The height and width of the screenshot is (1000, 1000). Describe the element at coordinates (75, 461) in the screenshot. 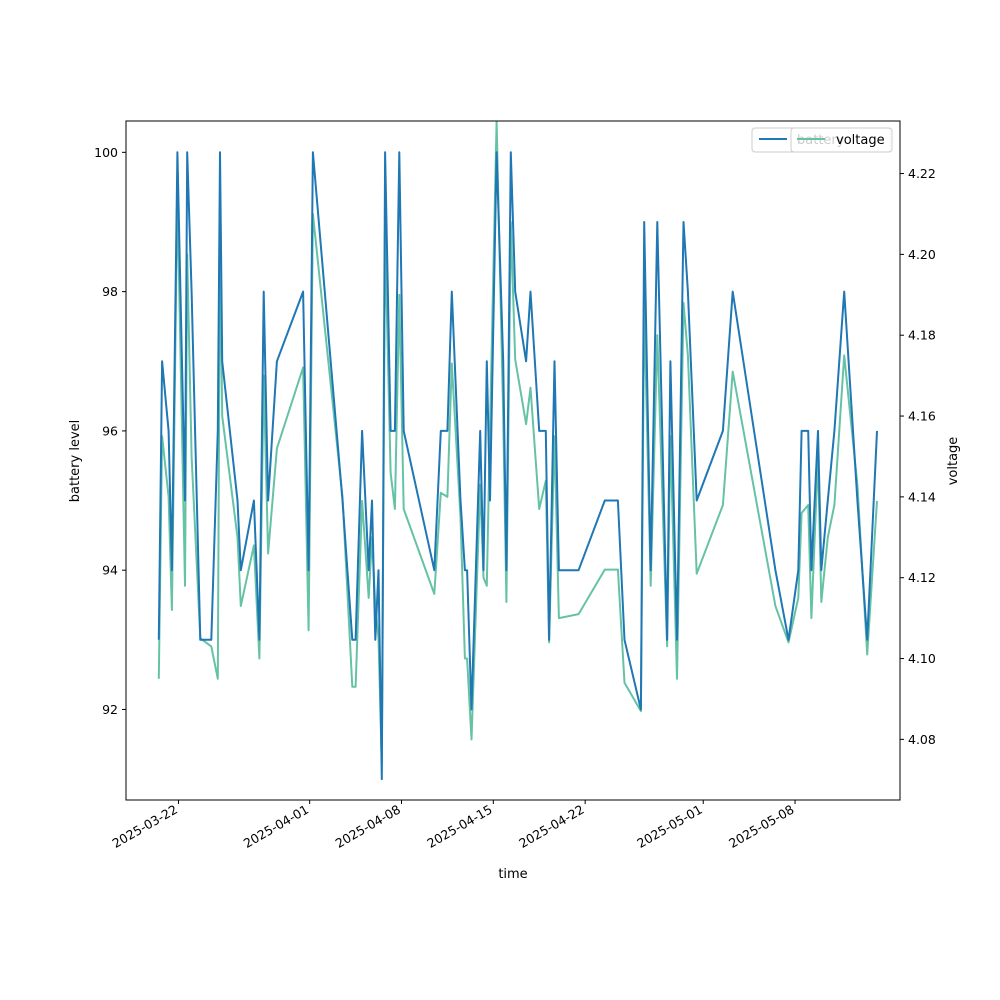

I see `y-axis-left-label: battery level` at that location.